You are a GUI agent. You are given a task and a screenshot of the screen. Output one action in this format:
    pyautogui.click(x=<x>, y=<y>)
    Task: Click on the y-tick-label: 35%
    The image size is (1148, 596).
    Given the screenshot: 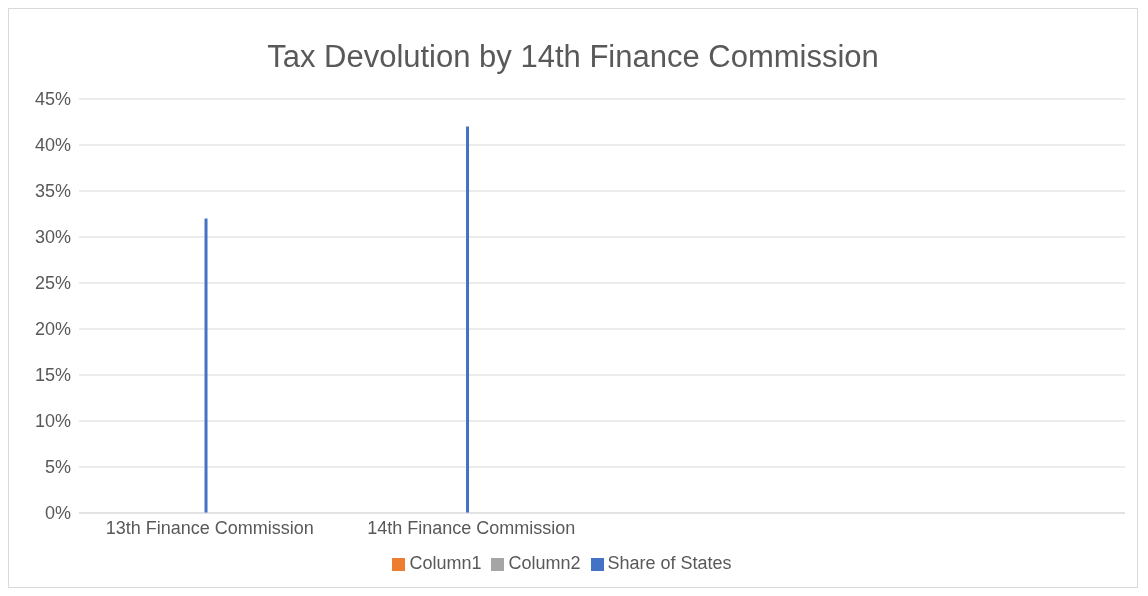 What is the action you would take?
    pyautogui.click(x=52, y=191)
    